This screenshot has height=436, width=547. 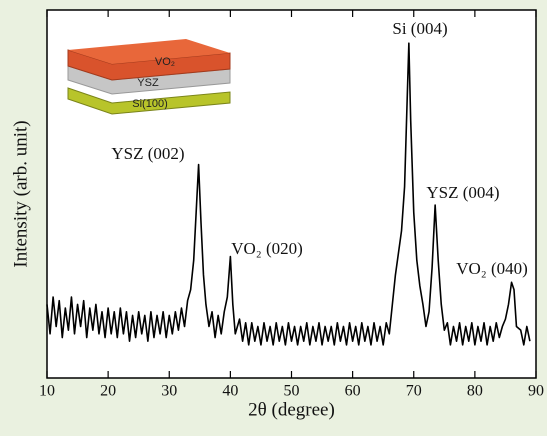 I want to click on peak-label: Si (004), so click(x=419, y=28).